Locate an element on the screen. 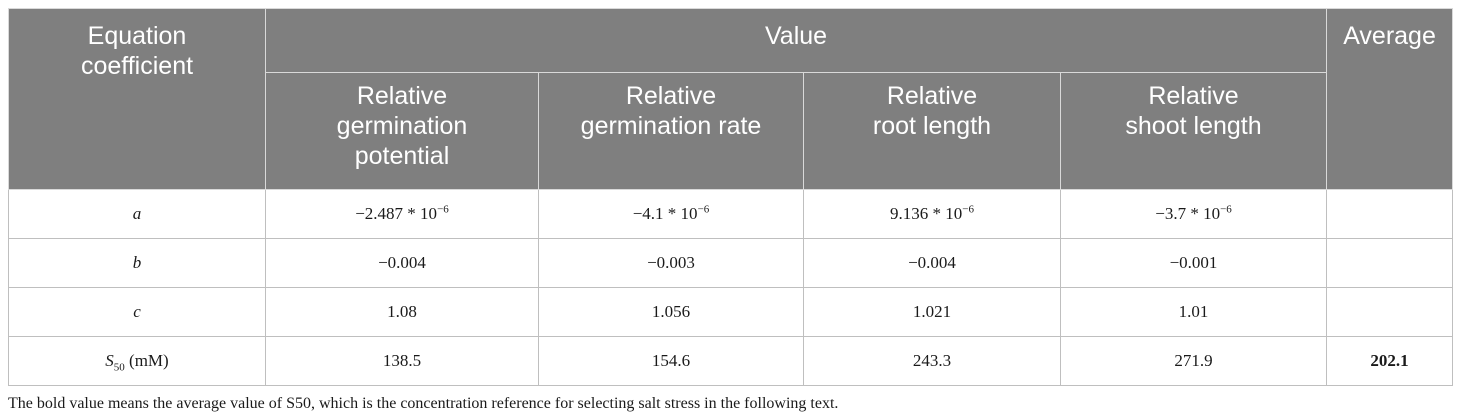 The width and height of the screenshot is (1460, 414). header-sub-line: root length is located at coordinates (932, 126).